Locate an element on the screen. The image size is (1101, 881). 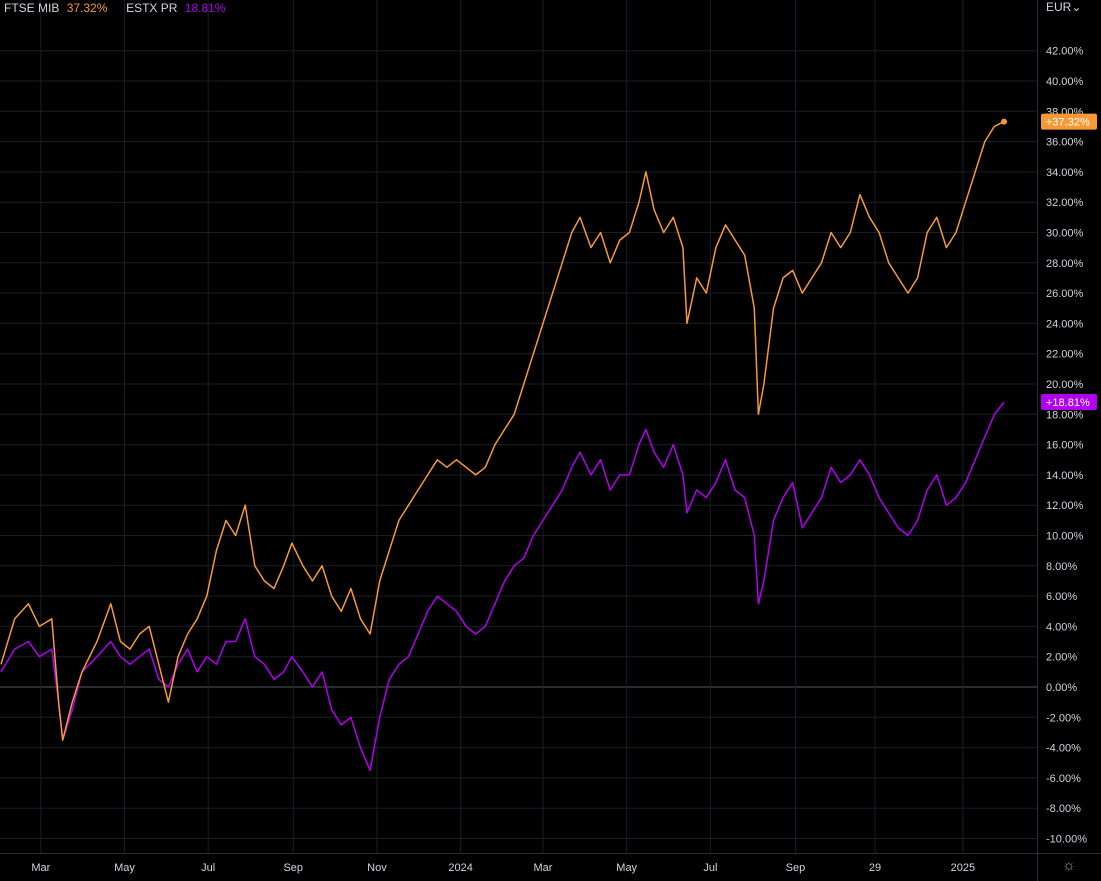
y-tick-label: 28.00% is located at coordinates (1065, 264).